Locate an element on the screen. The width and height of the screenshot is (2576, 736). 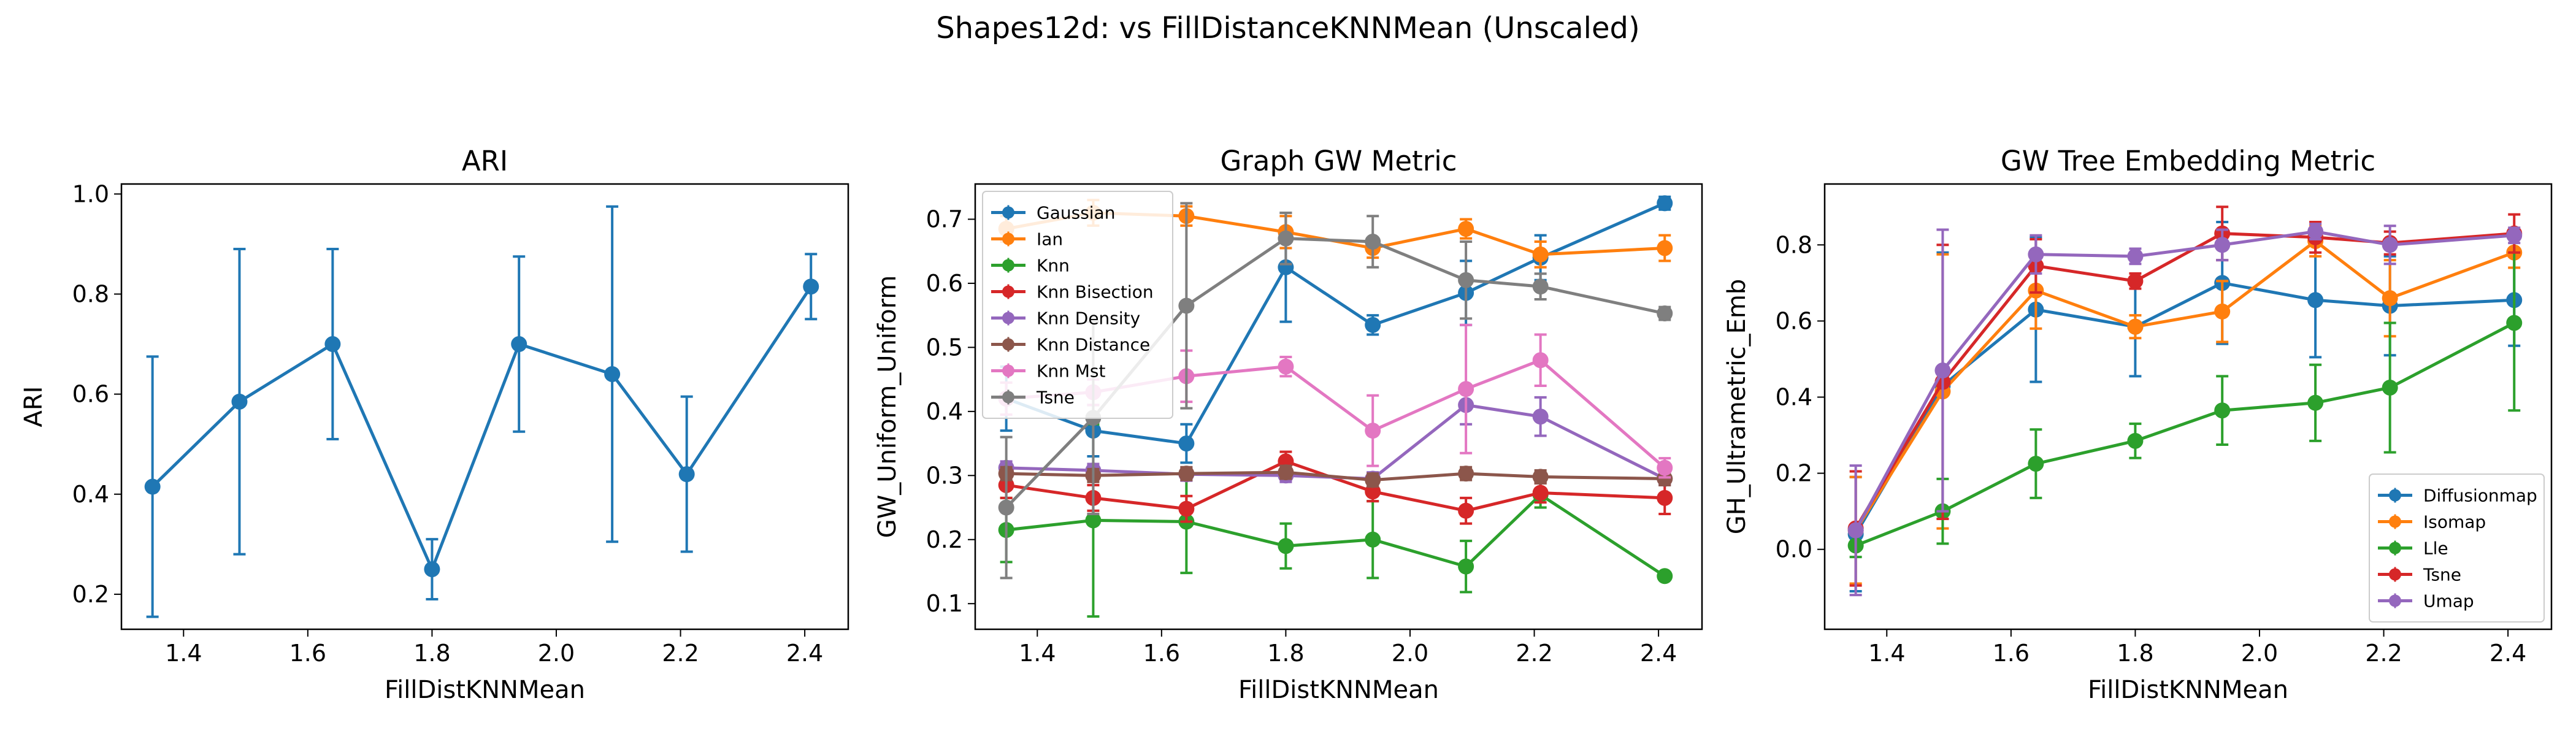
y-tick-label: 0.0 is located at coordinates (1794, 549).